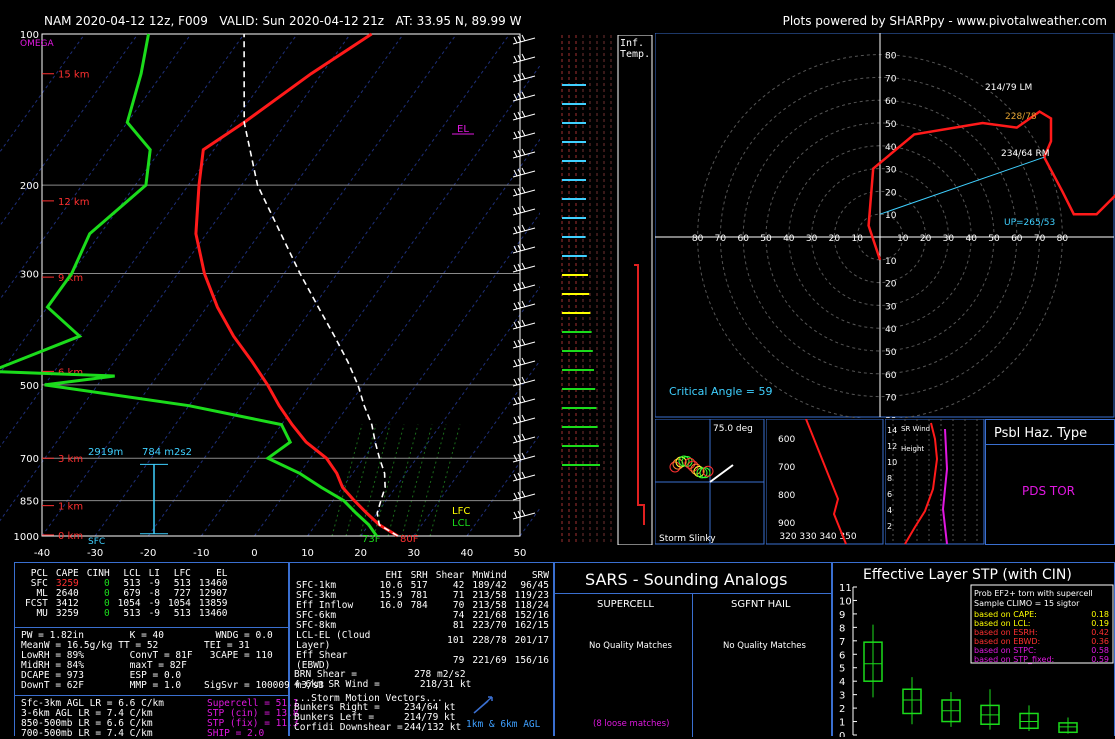 This screenshot has width=1115, height=739. I want to click on theta-x-label: 350, so click(847, 537).